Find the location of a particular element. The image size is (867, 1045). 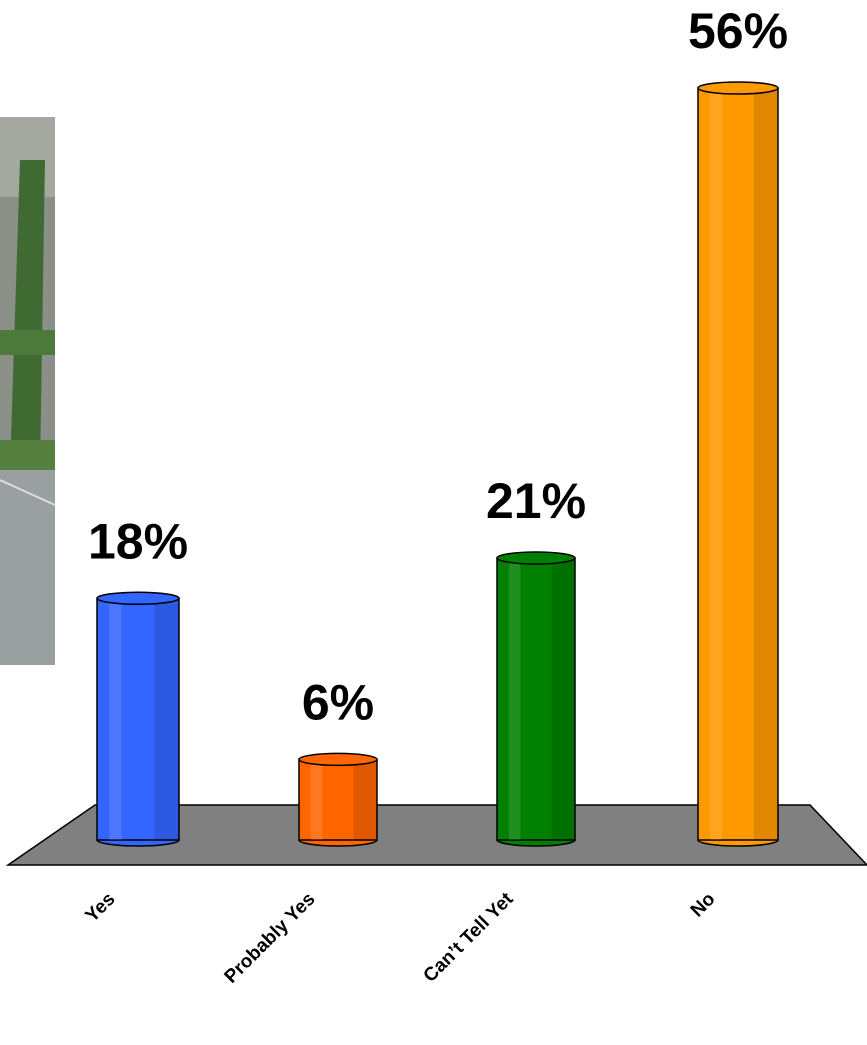

value-label: 18% is located at coordinates (138, 541).